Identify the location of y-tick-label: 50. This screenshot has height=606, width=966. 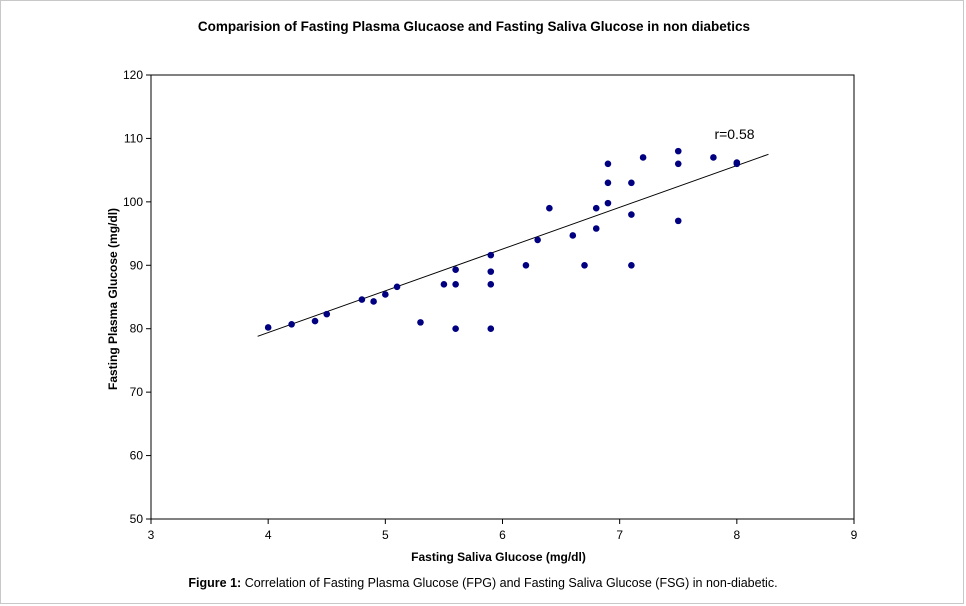
(137, 519).